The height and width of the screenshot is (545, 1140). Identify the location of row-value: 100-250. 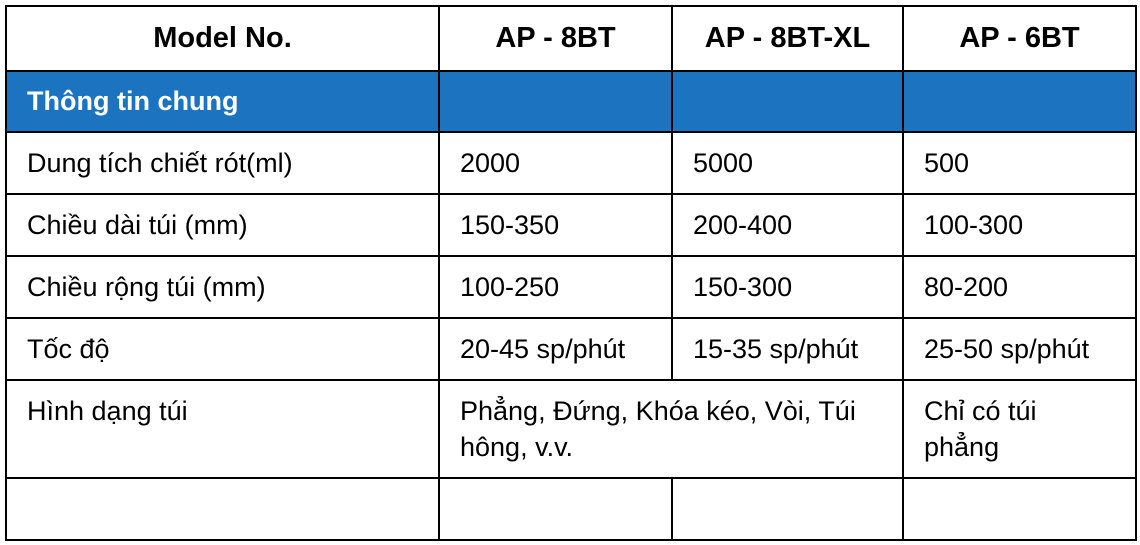
(555, 287).